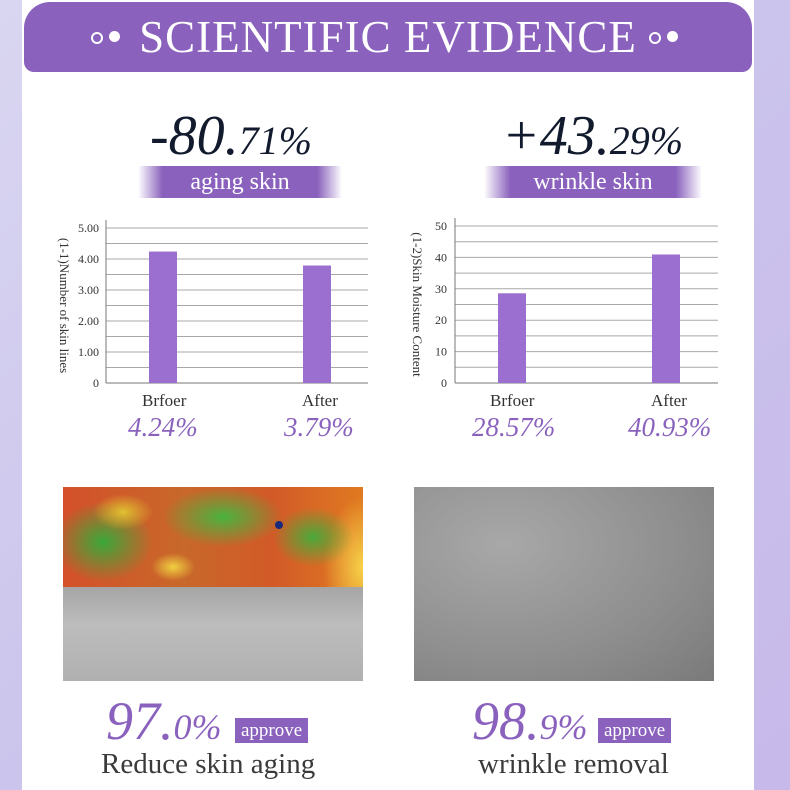  Describe the element at coordinates (441, 352) in the screenshot. I see `y-tick-label: 10` at that location.